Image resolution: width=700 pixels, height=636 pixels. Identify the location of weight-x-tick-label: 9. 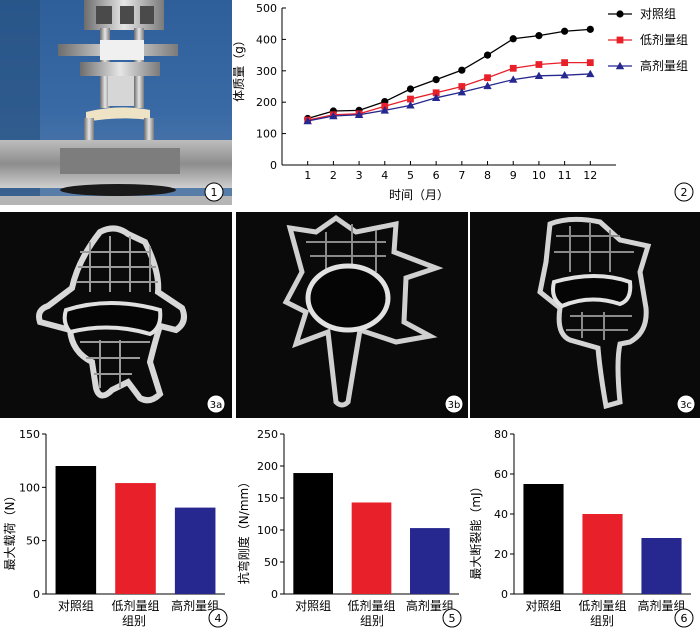
(513, 175).